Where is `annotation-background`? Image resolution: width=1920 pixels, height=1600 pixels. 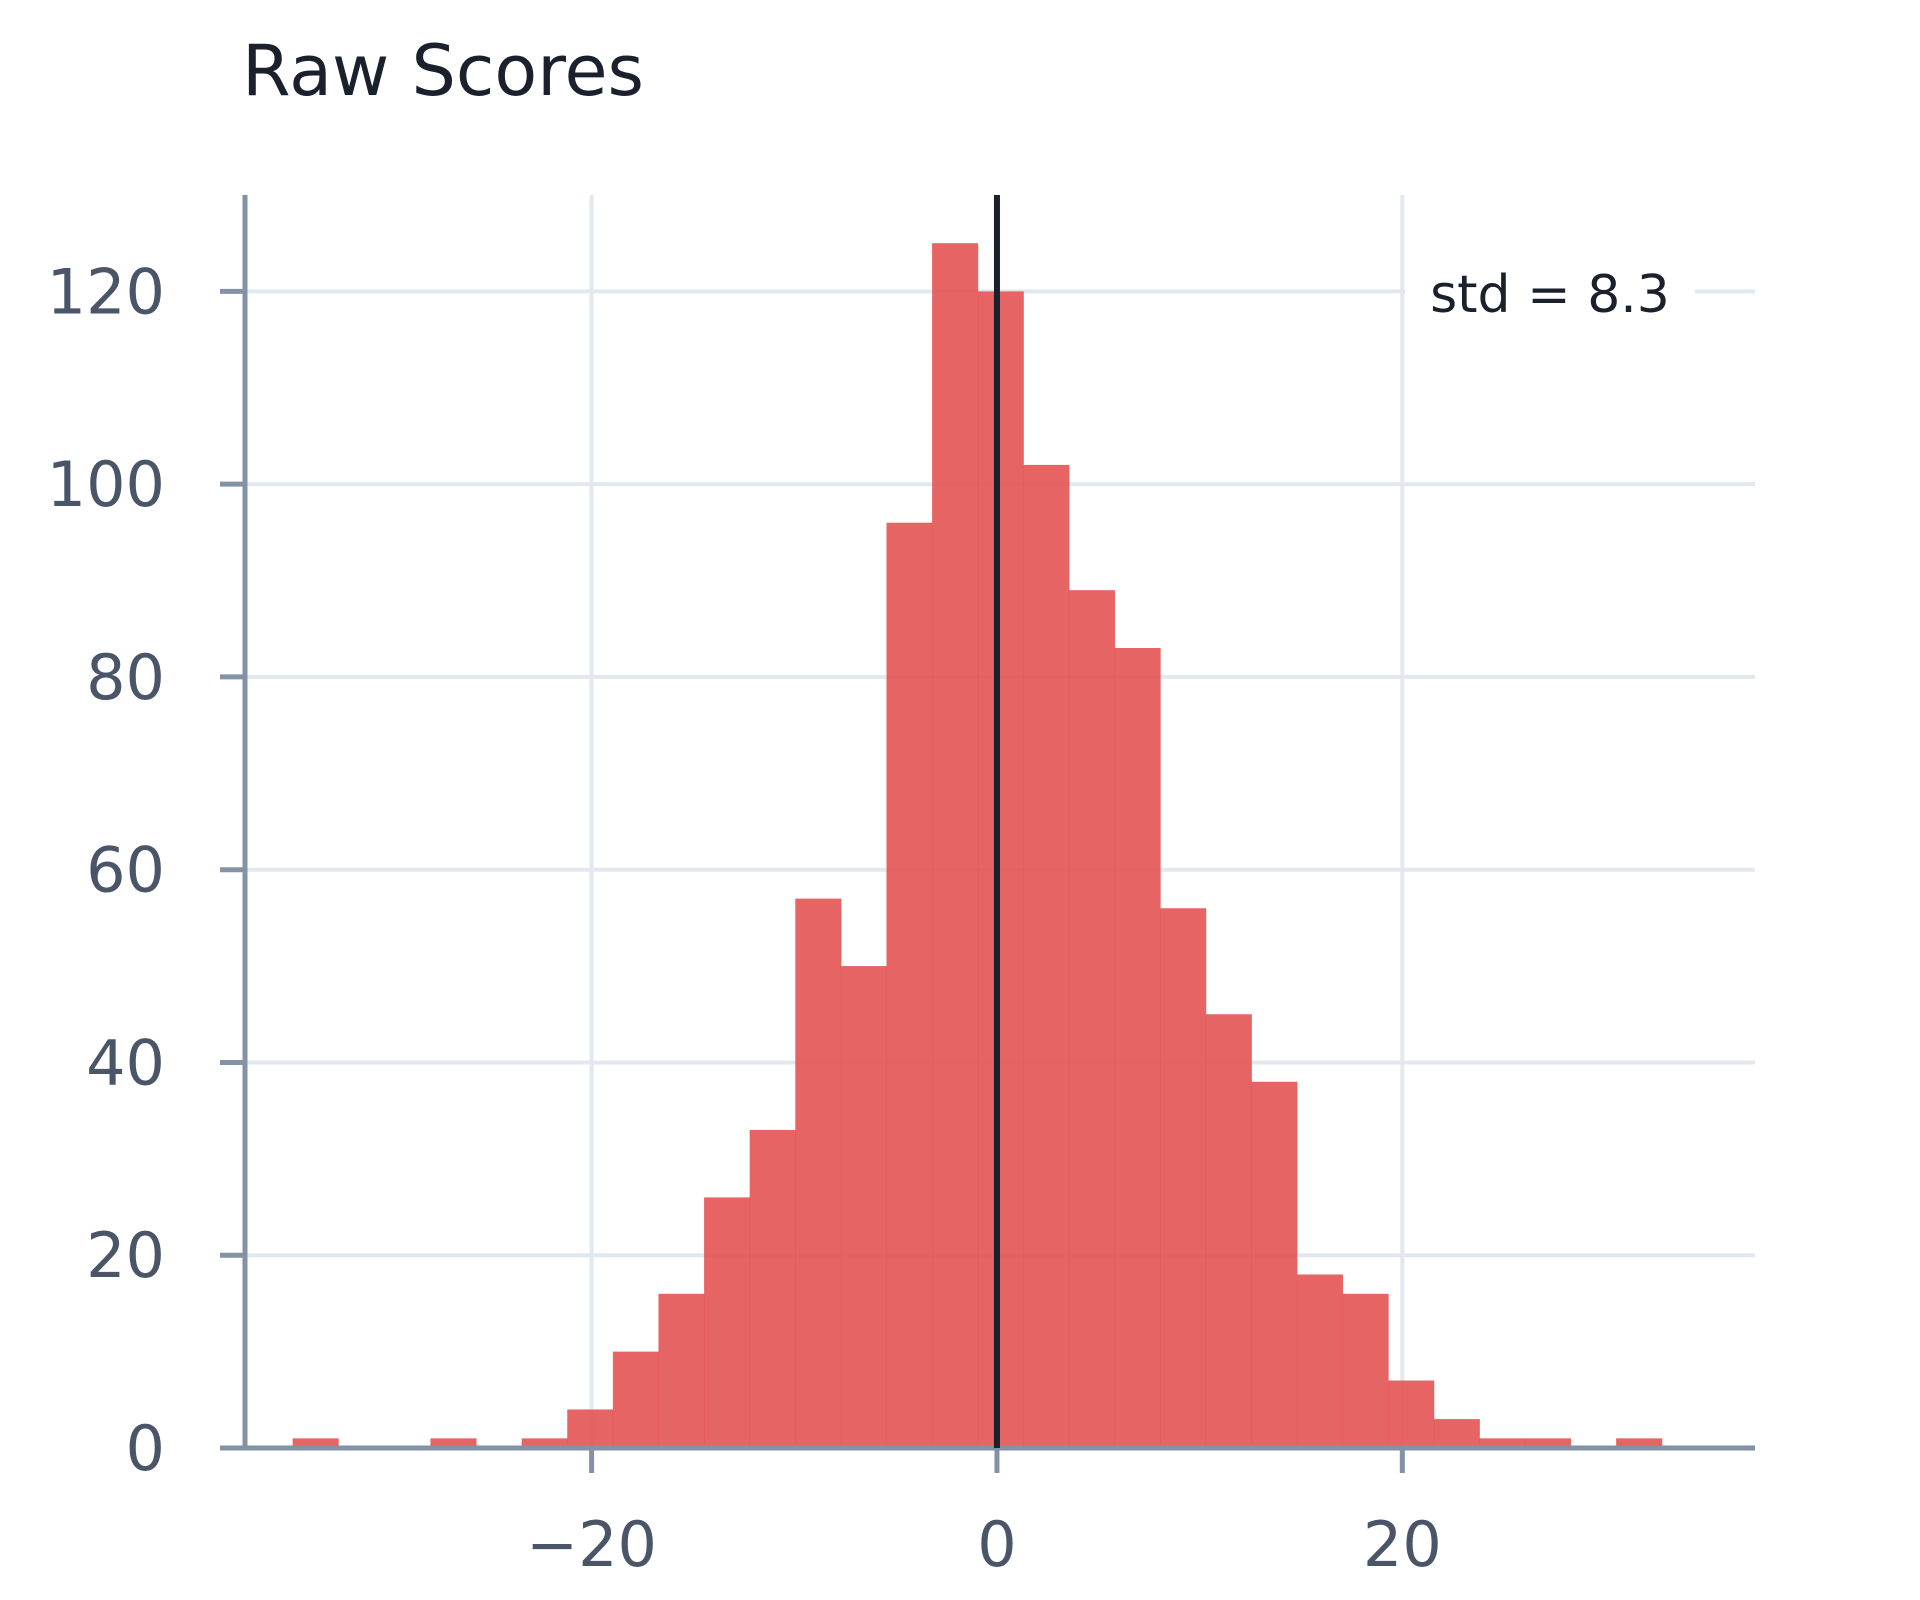 annotation-background is located at coordinates (1550, 293).